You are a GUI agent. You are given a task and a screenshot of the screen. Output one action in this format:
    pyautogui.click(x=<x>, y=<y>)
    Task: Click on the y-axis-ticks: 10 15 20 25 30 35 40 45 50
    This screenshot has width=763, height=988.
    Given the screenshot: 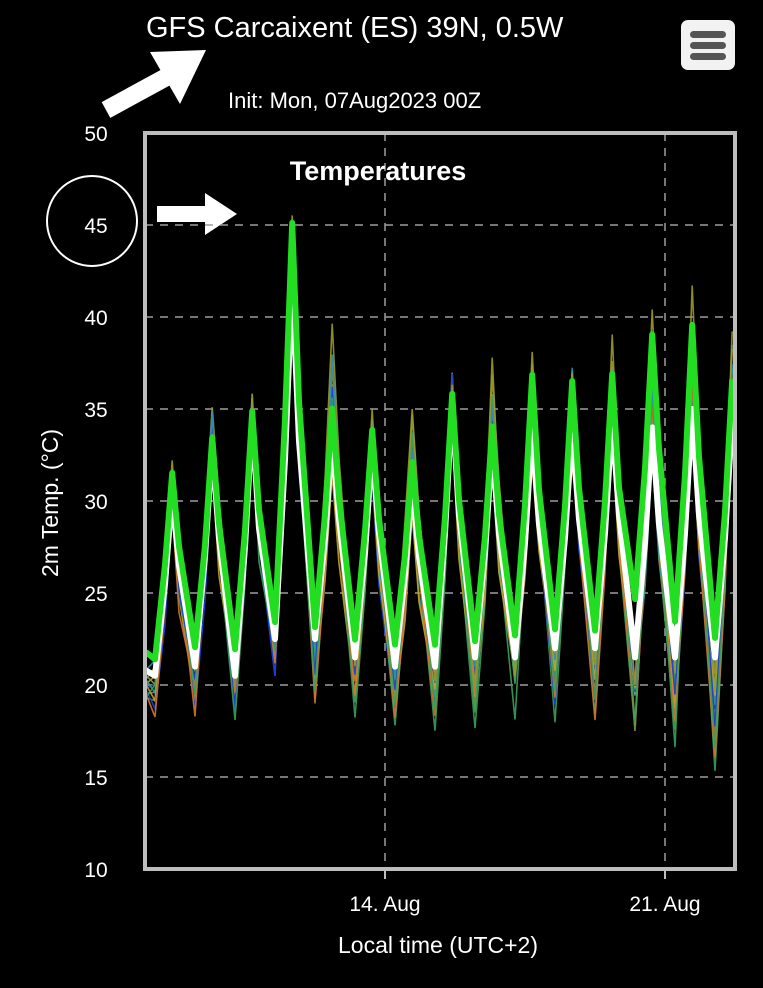 What is the action you would take?
    pyautogui.click(x=95, y=502)
    